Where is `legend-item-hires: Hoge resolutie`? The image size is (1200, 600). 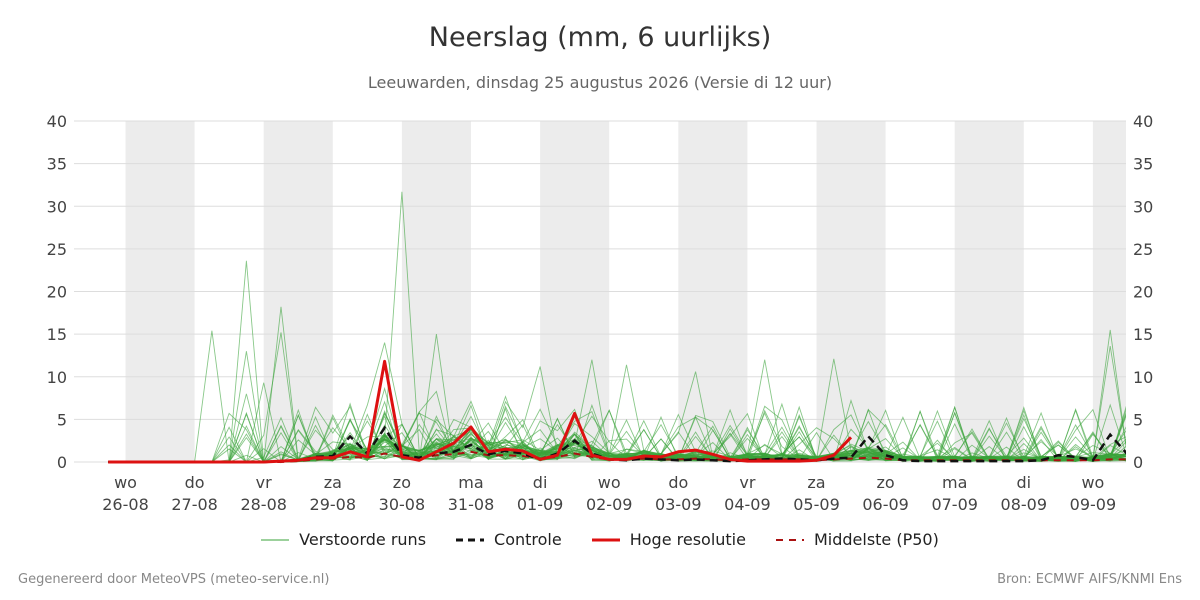
legend-item-hires: Hoge resolutie is located at coordinates (668, 539).